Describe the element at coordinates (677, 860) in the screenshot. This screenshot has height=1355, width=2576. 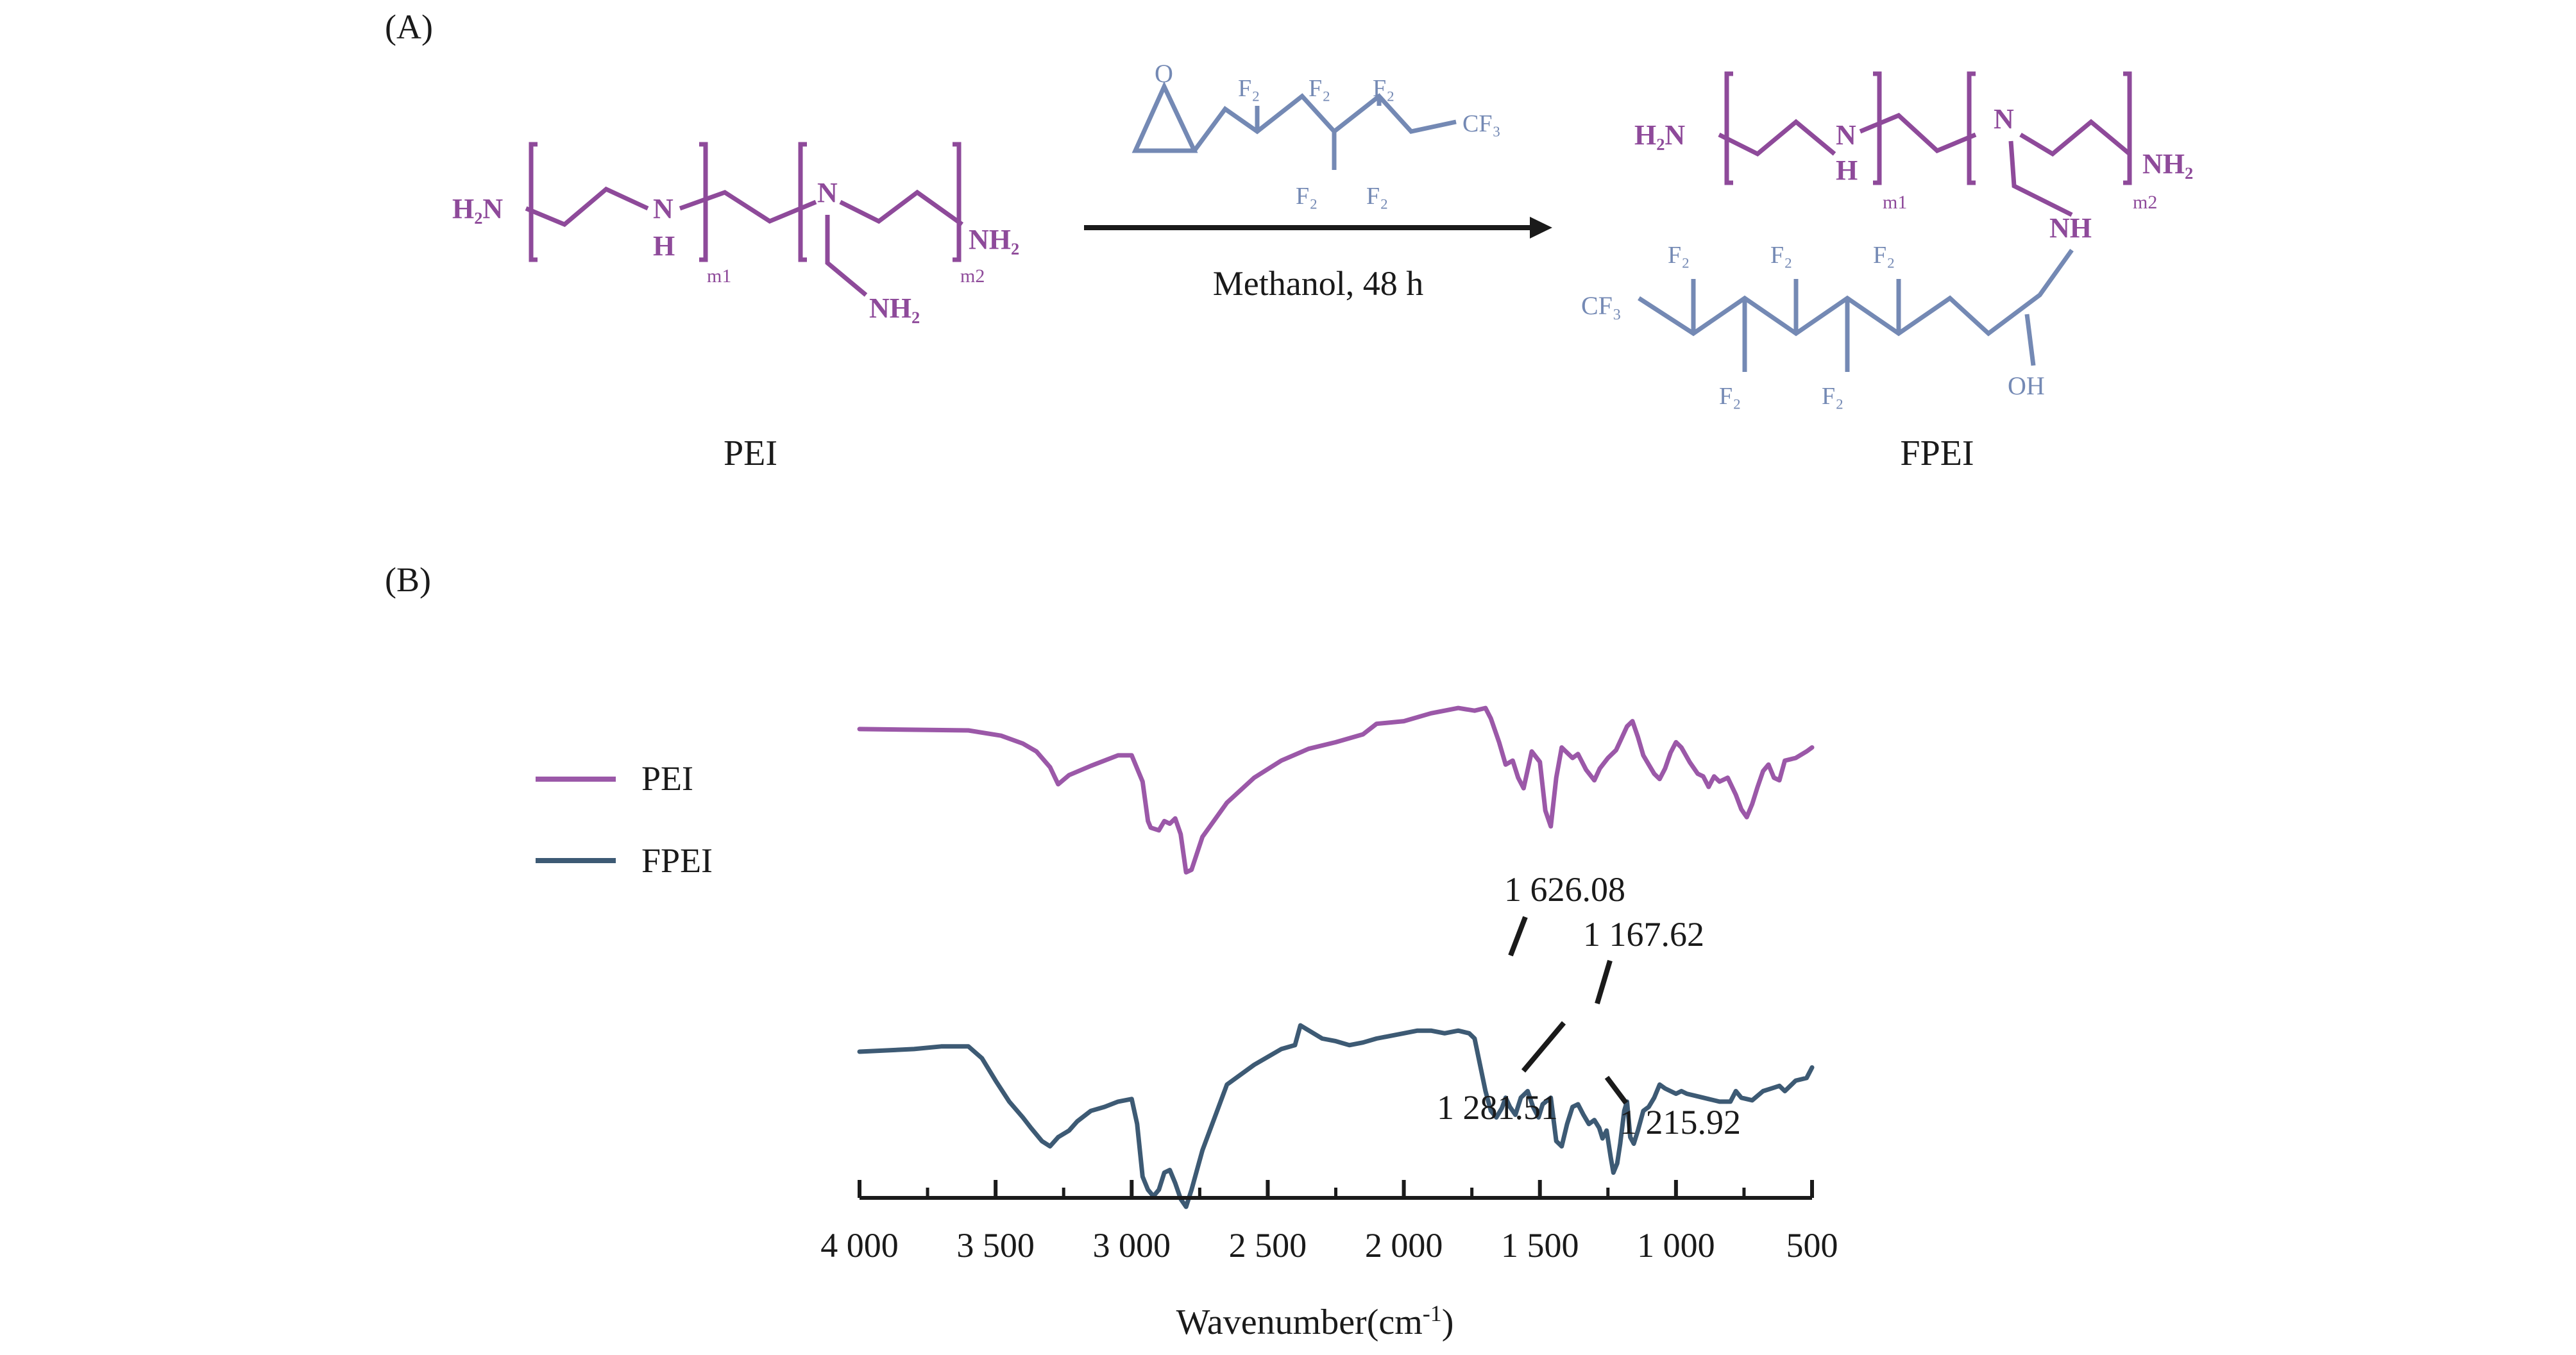
I see `legend-label-fpei: FPEI` at that location.